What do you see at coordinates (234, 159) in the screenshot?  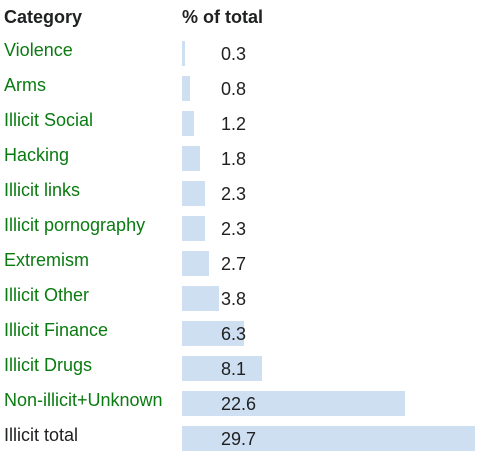 I see `percent-value: 1.8` at bounding box center [234, 159].